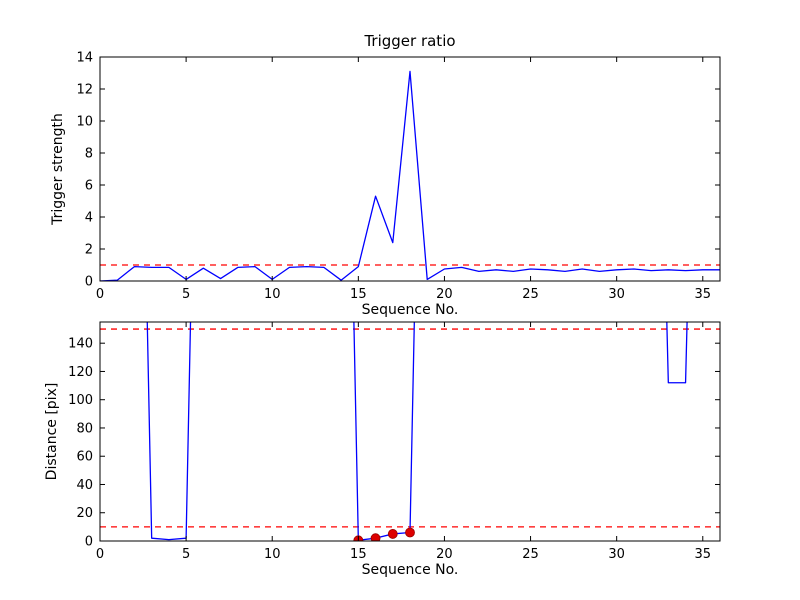  Describe the element at coordinates (84, 513) in the screenshot. I see `y-tick-label: 20` at that location.